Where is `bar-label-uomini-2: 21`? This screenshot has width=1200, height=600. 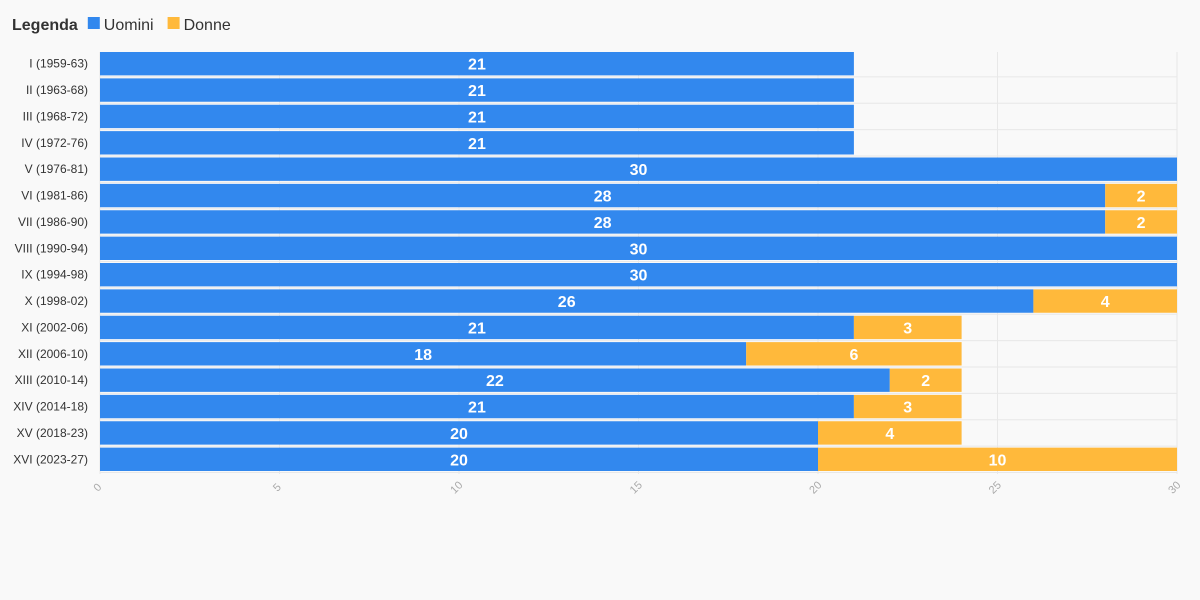 bar-label-uomini-2: 21 is located at coordinates (477, 117).